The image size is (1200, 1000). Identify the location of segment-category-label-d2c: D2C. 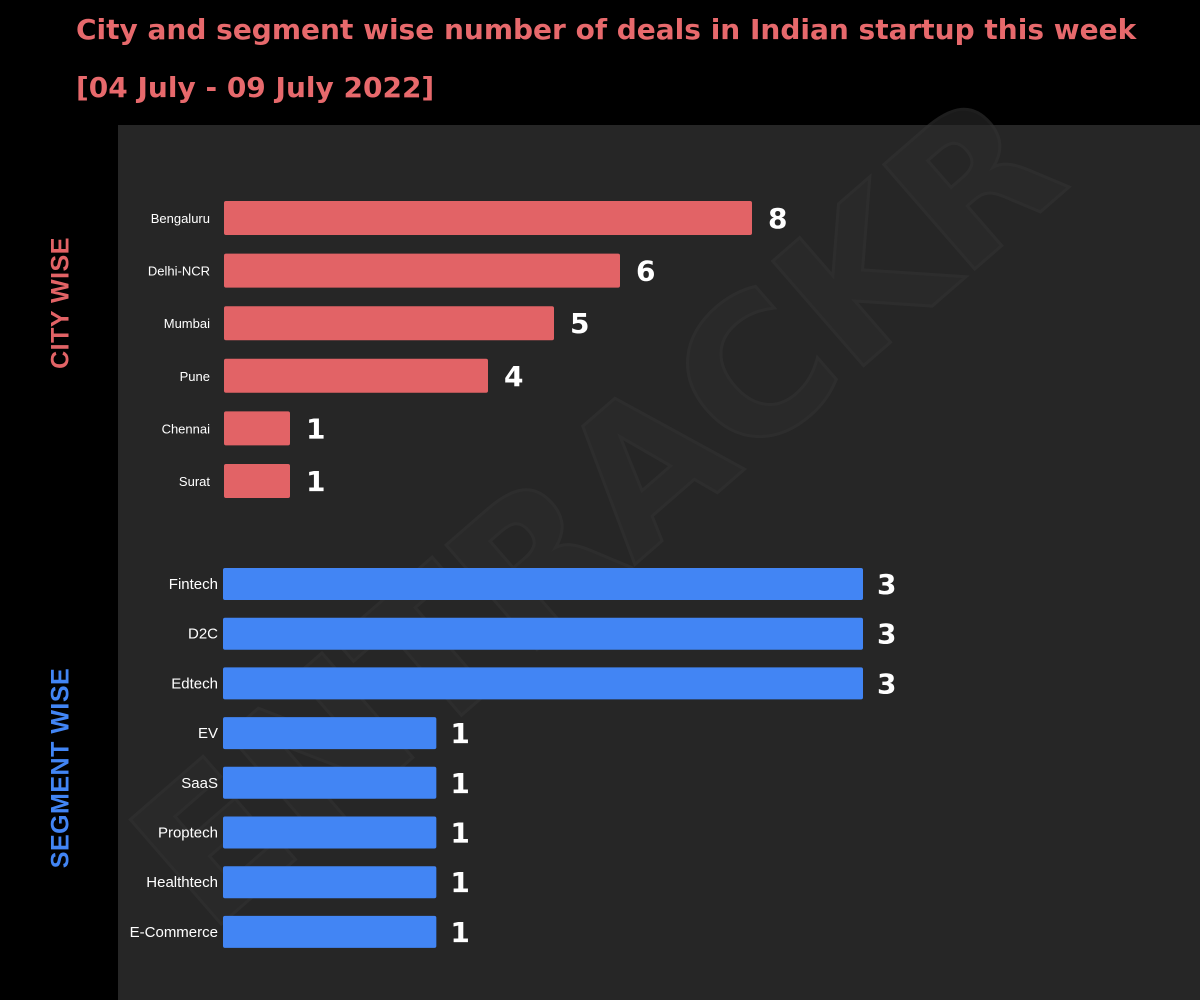
(203, 634).